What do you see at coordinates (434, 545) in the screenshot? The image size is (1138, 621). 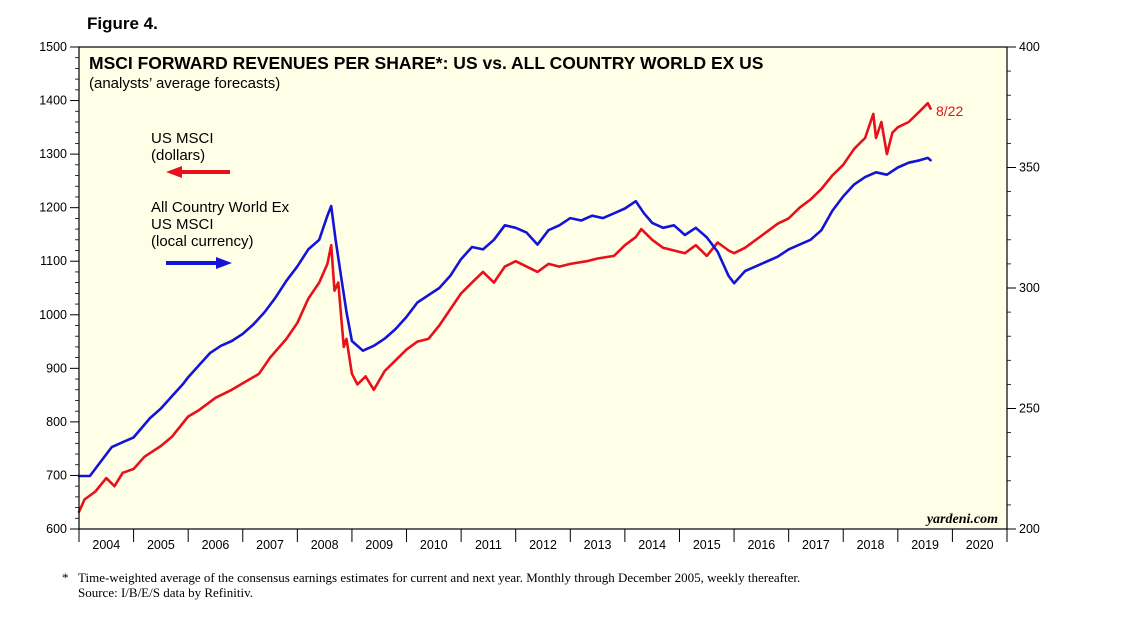 I see `x-tick-label: 2010` at bounding box center [434, 545].